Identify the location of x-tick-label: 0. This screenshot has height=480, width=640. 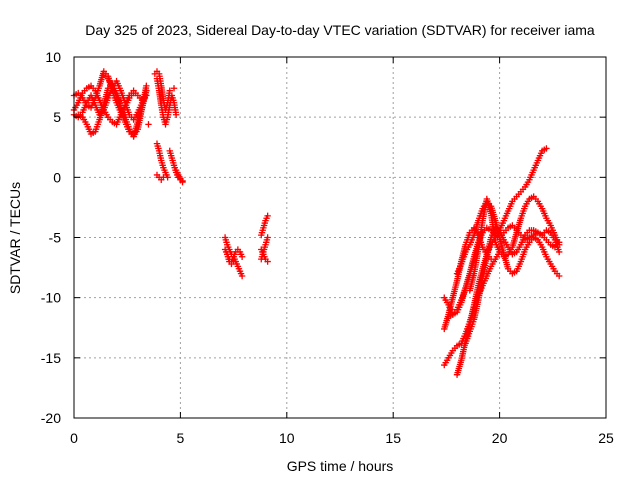
(74, 438).